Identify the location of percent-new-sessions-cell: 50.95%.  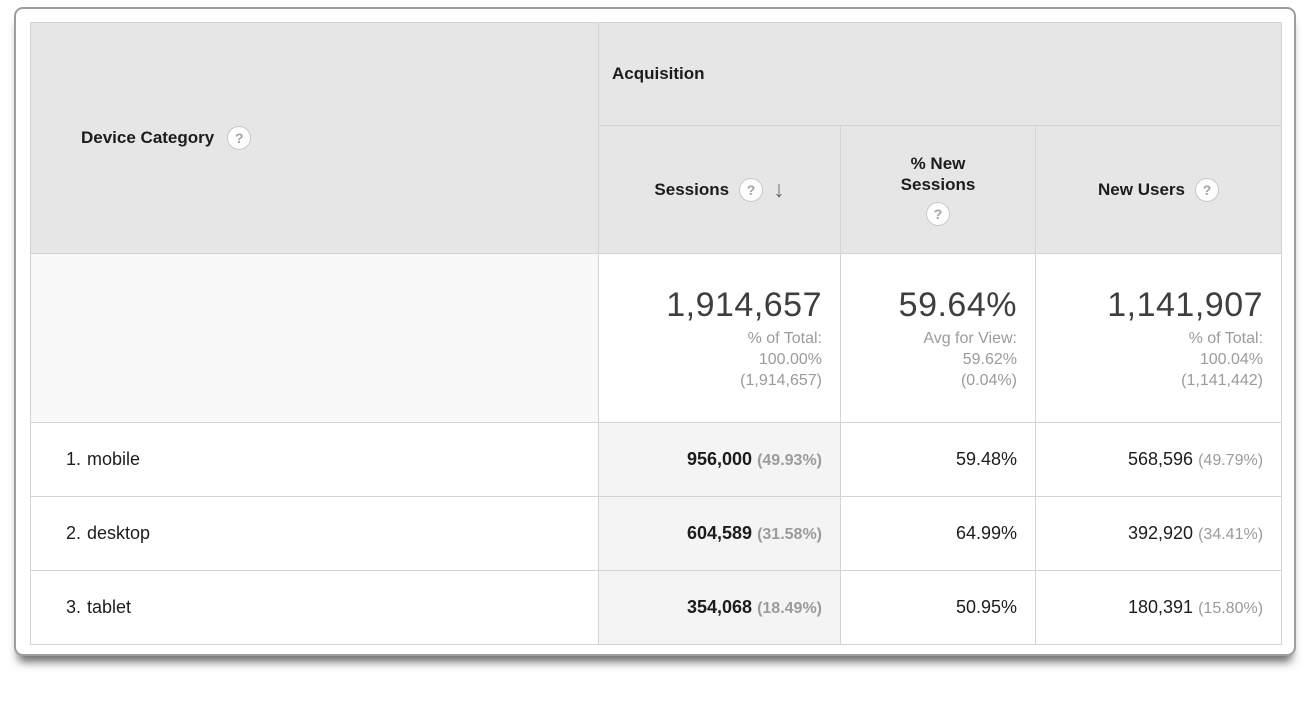
(938, 607).